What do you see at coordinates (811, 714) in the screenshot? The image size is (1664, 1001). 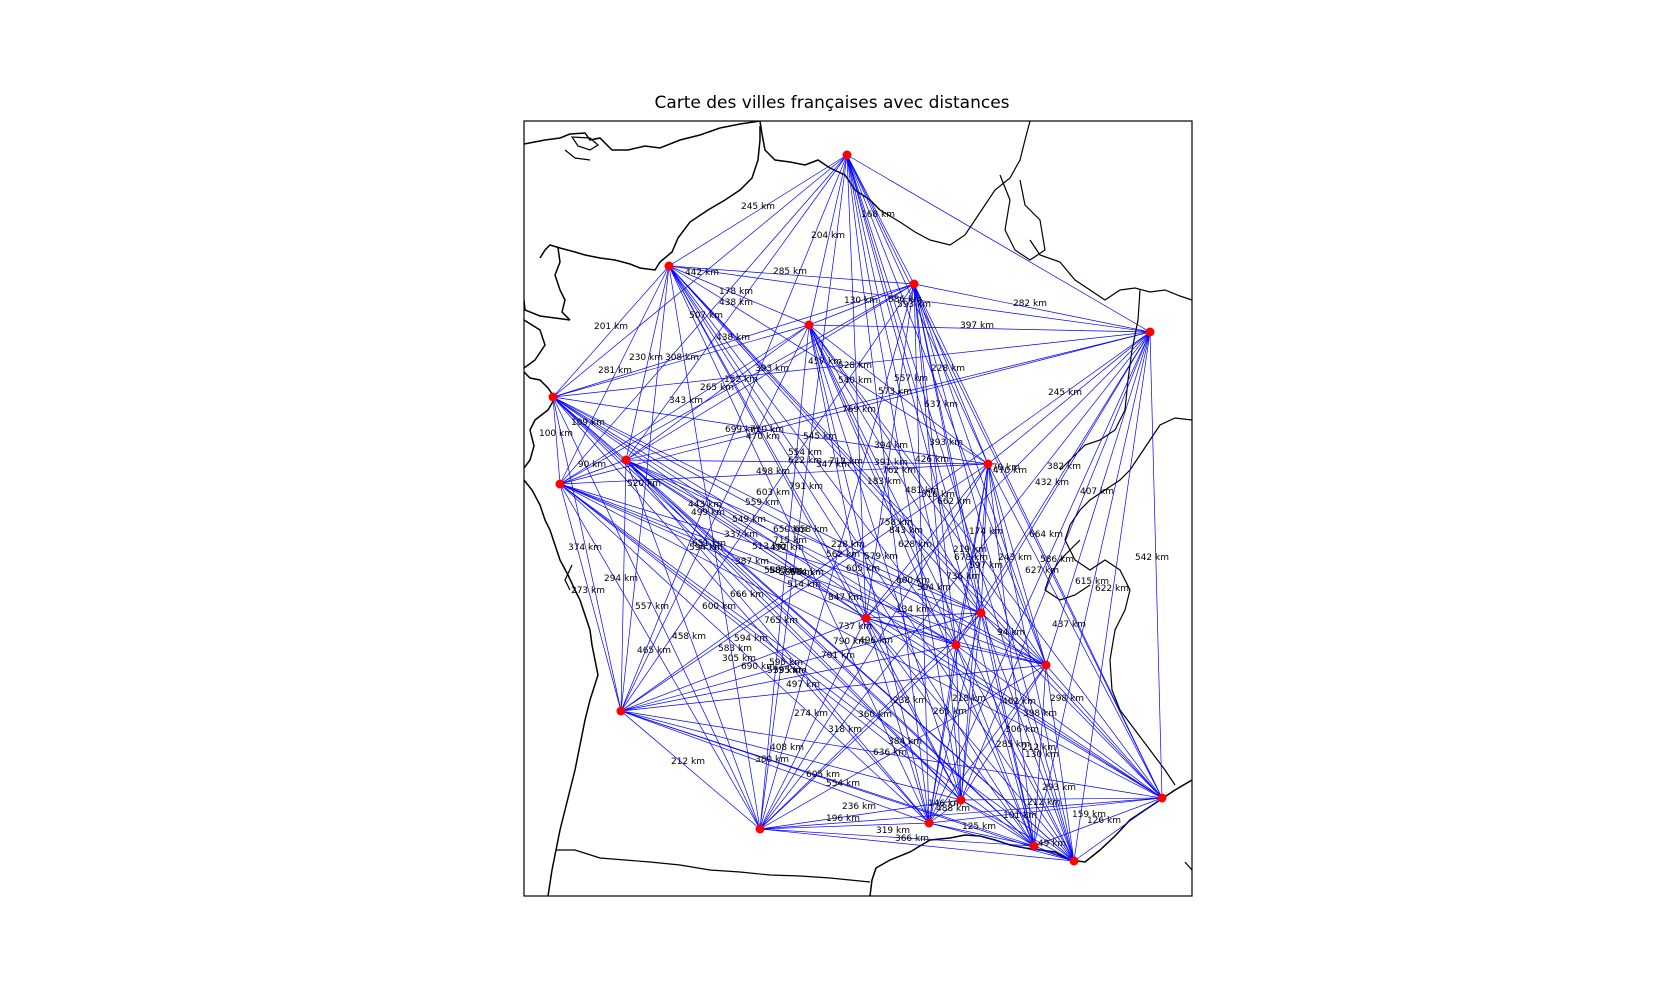 I see `distance-label: 274 km` at bounding box center [811, 714].